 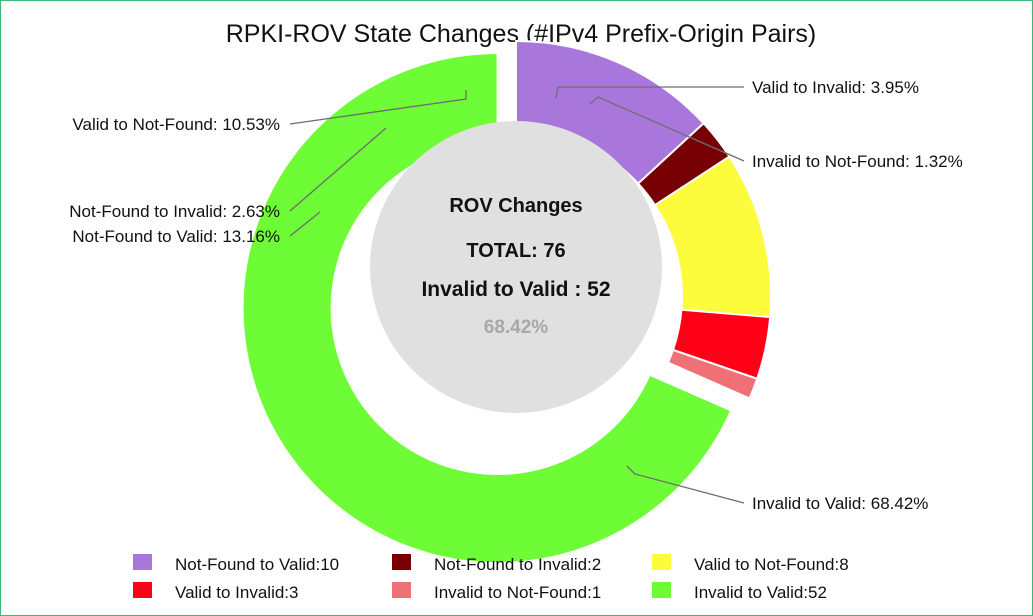 What do you see at coordinates (857, 161) in the screenshot?
I see `slice-label: Invalid to Not-Found: 1.32%` at bounding box center [857, 161].